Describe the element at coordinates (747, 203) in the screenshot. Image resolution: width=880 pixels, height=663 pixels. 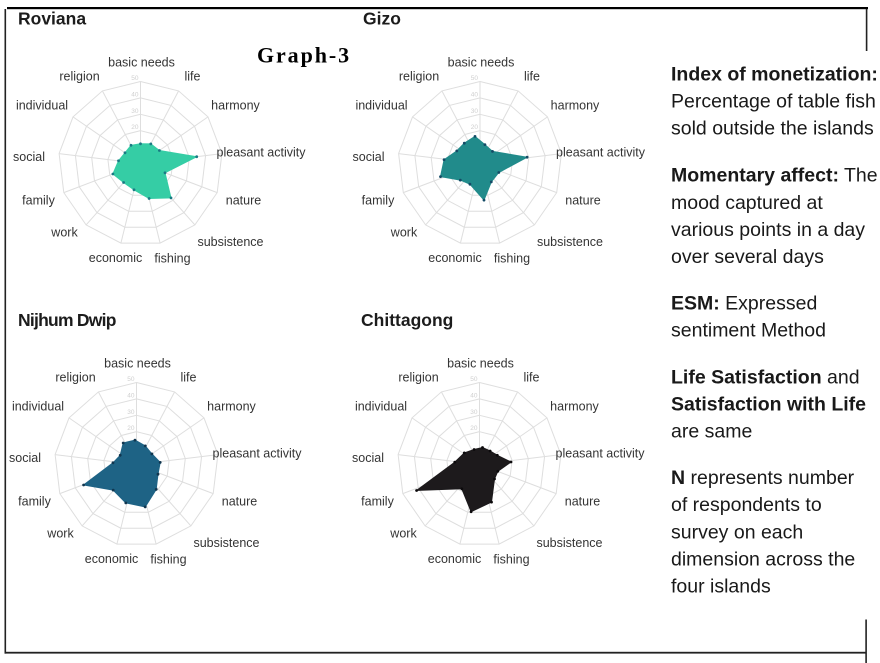
I see `svg-text: mood captured at` at that location.